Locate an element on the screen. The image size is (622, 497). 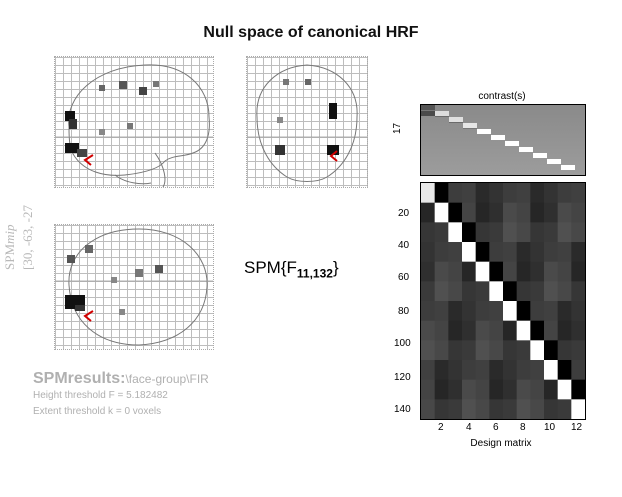
design-ytick: 100 is located at coordinates (402, 343).